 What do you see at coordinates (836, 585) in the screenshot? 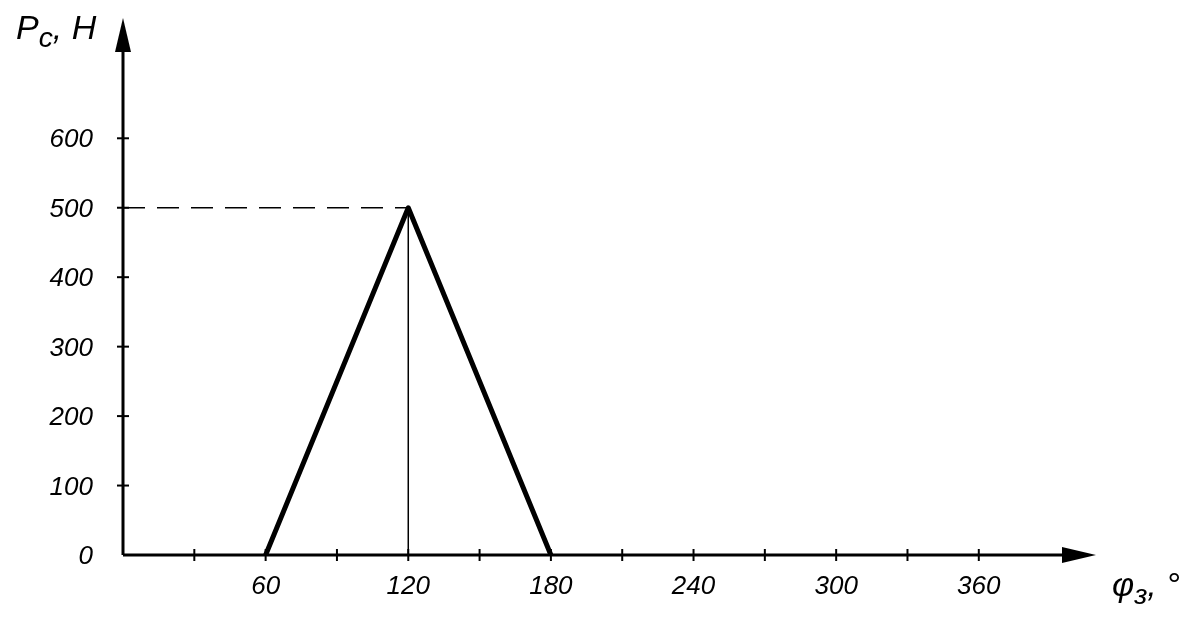
I see `x-tick-label: 300` at bounding box center [836, 585].